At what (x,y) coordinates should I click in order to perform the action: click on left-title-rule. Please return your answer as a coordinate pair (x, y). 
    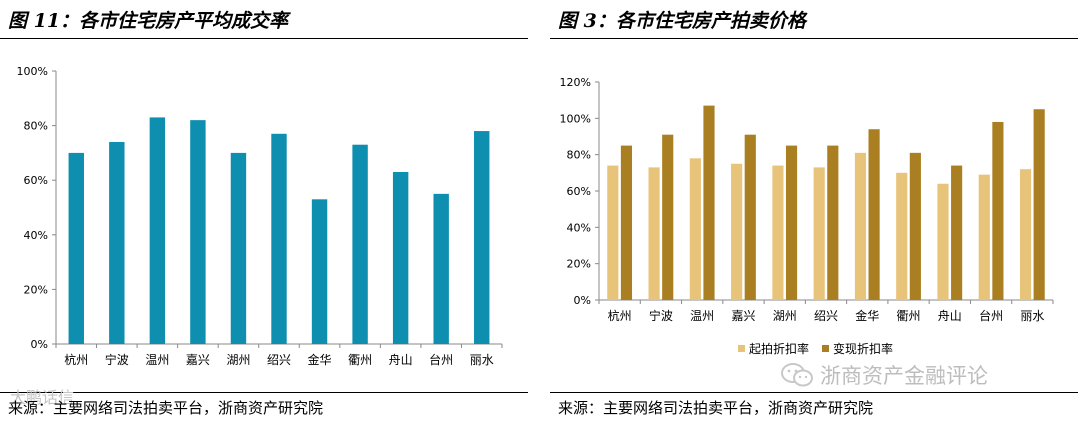
    Looking at the image, I should click on (264, 38).